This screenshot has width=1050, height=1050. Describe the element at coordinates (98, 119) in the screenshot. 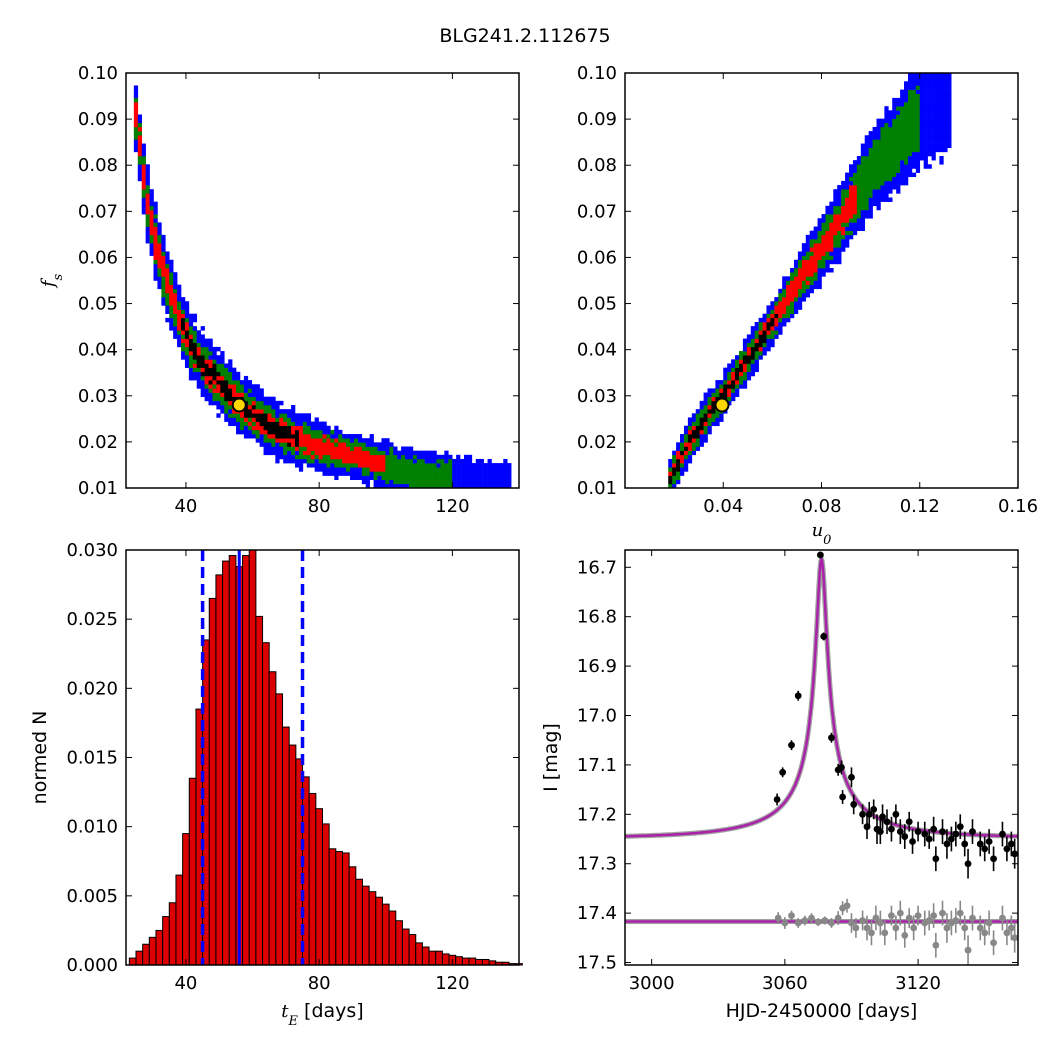

I see `y-tick-label: 0.09` at that location.